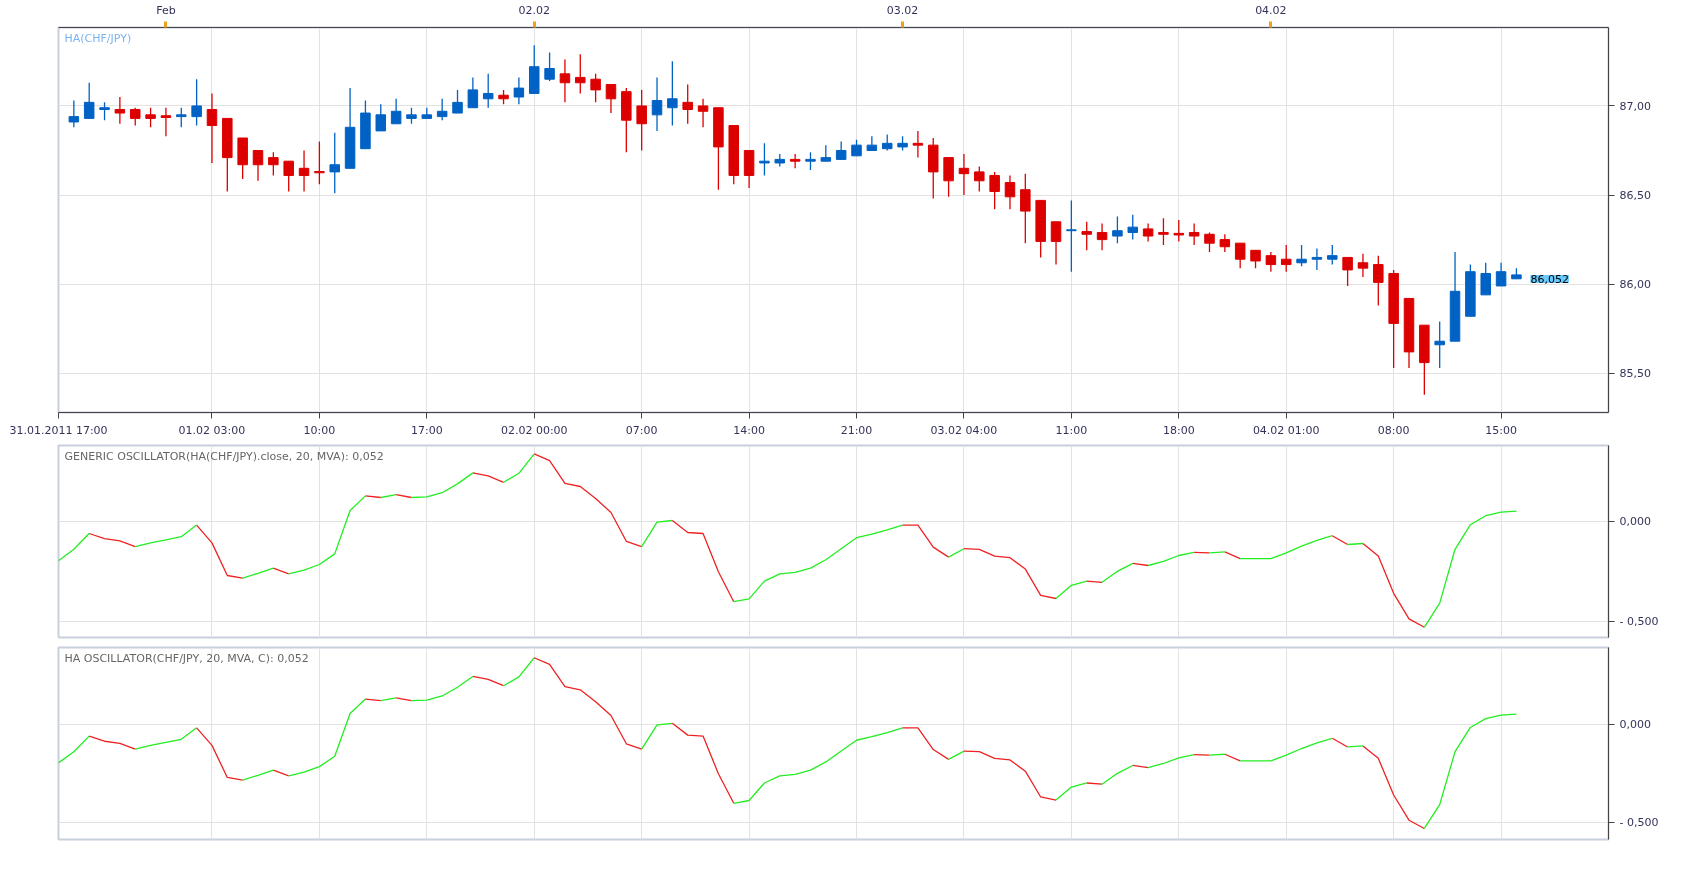  I want to click on annotation: 86,052, so click(1549, 279).